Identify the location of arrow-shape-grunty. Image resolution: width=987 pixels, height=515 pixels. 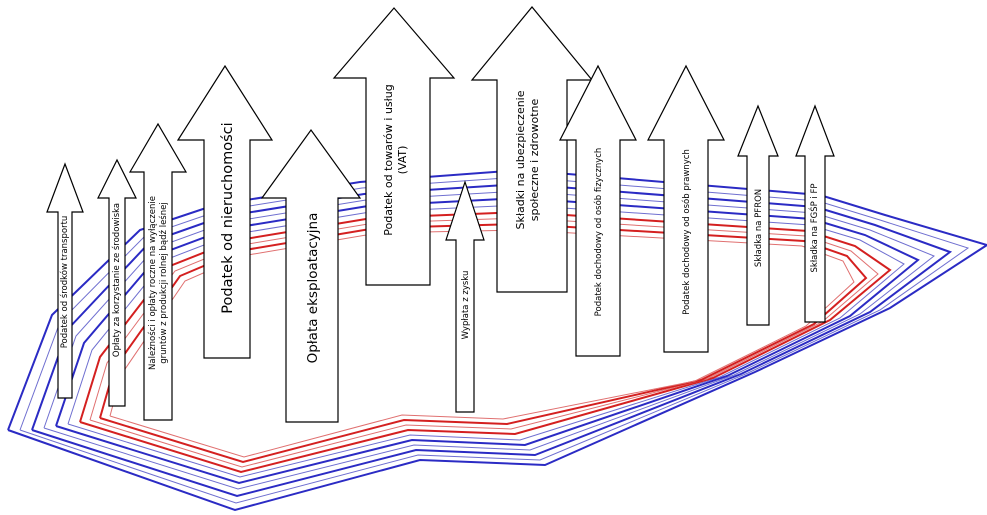
(158, 272).